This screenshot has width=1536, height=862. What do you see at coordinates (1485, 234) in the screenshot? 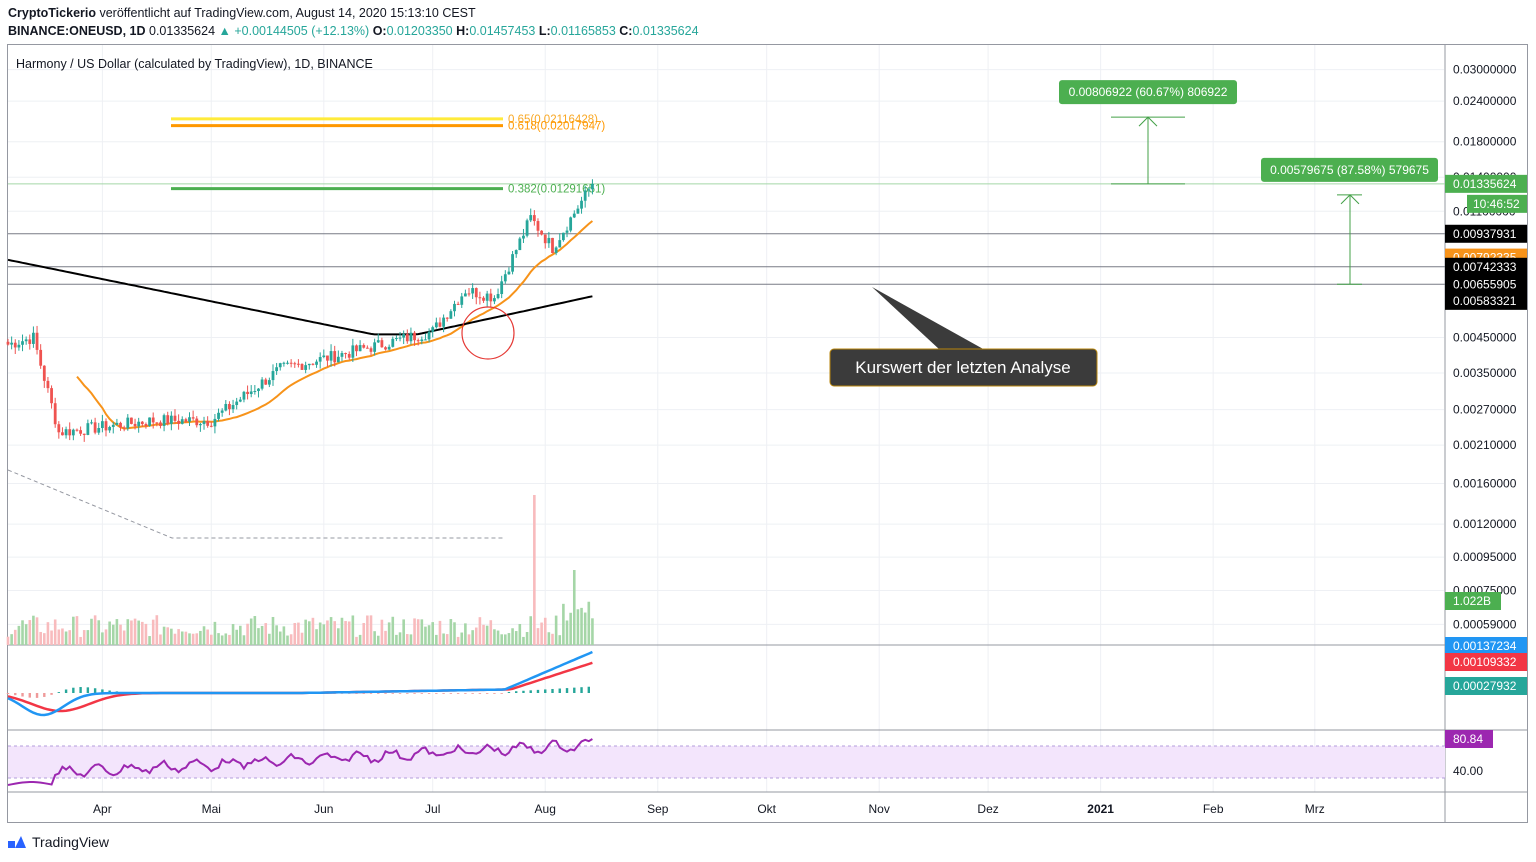
I see `price-badge-text: 0.00937931` at bounding box center [1485, 234].